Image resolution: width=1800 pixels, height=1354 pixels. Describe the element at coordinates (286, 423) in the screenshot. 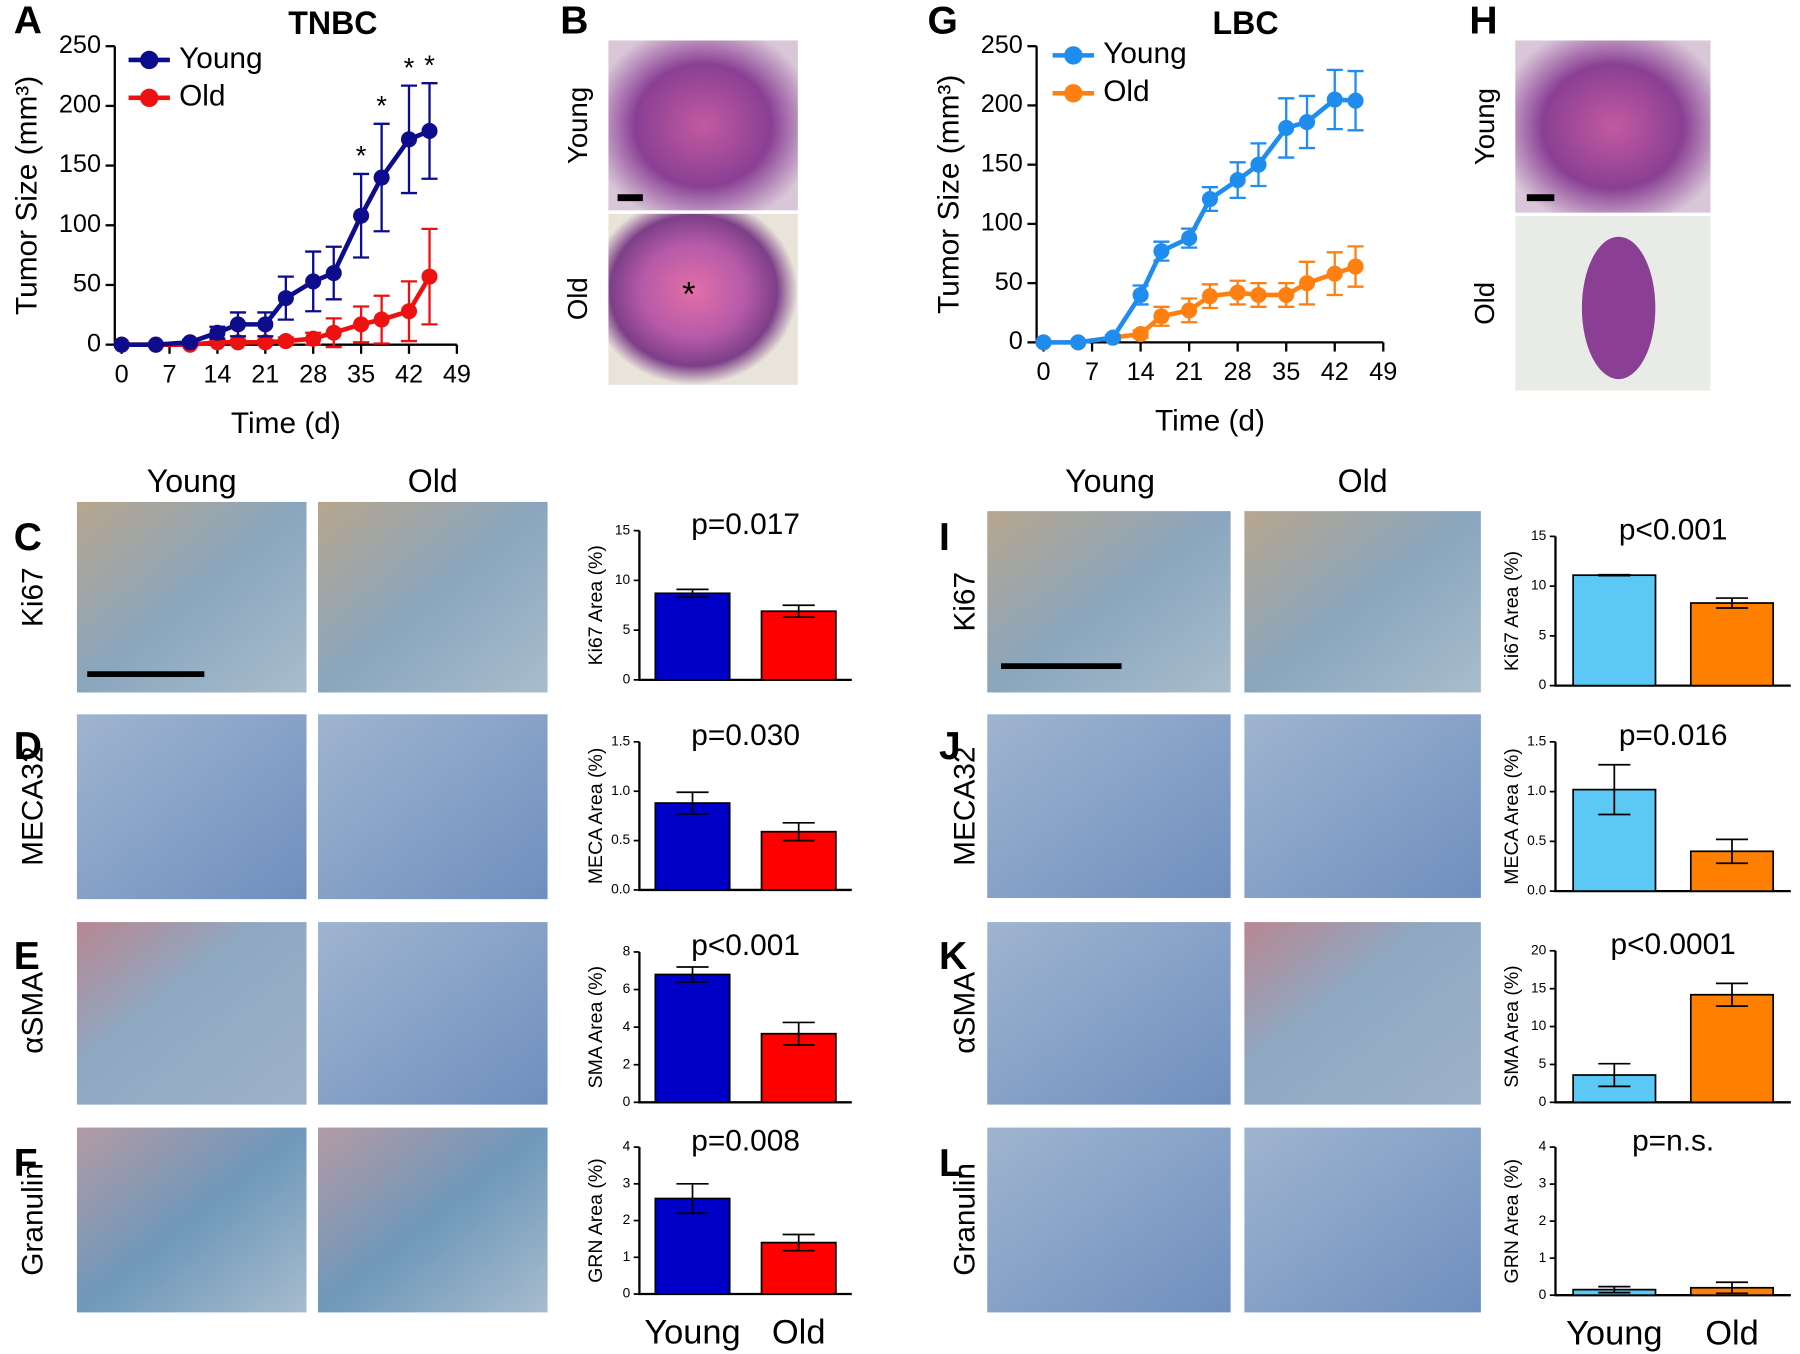

I see `x-axis-label: Time (d)` at that location.